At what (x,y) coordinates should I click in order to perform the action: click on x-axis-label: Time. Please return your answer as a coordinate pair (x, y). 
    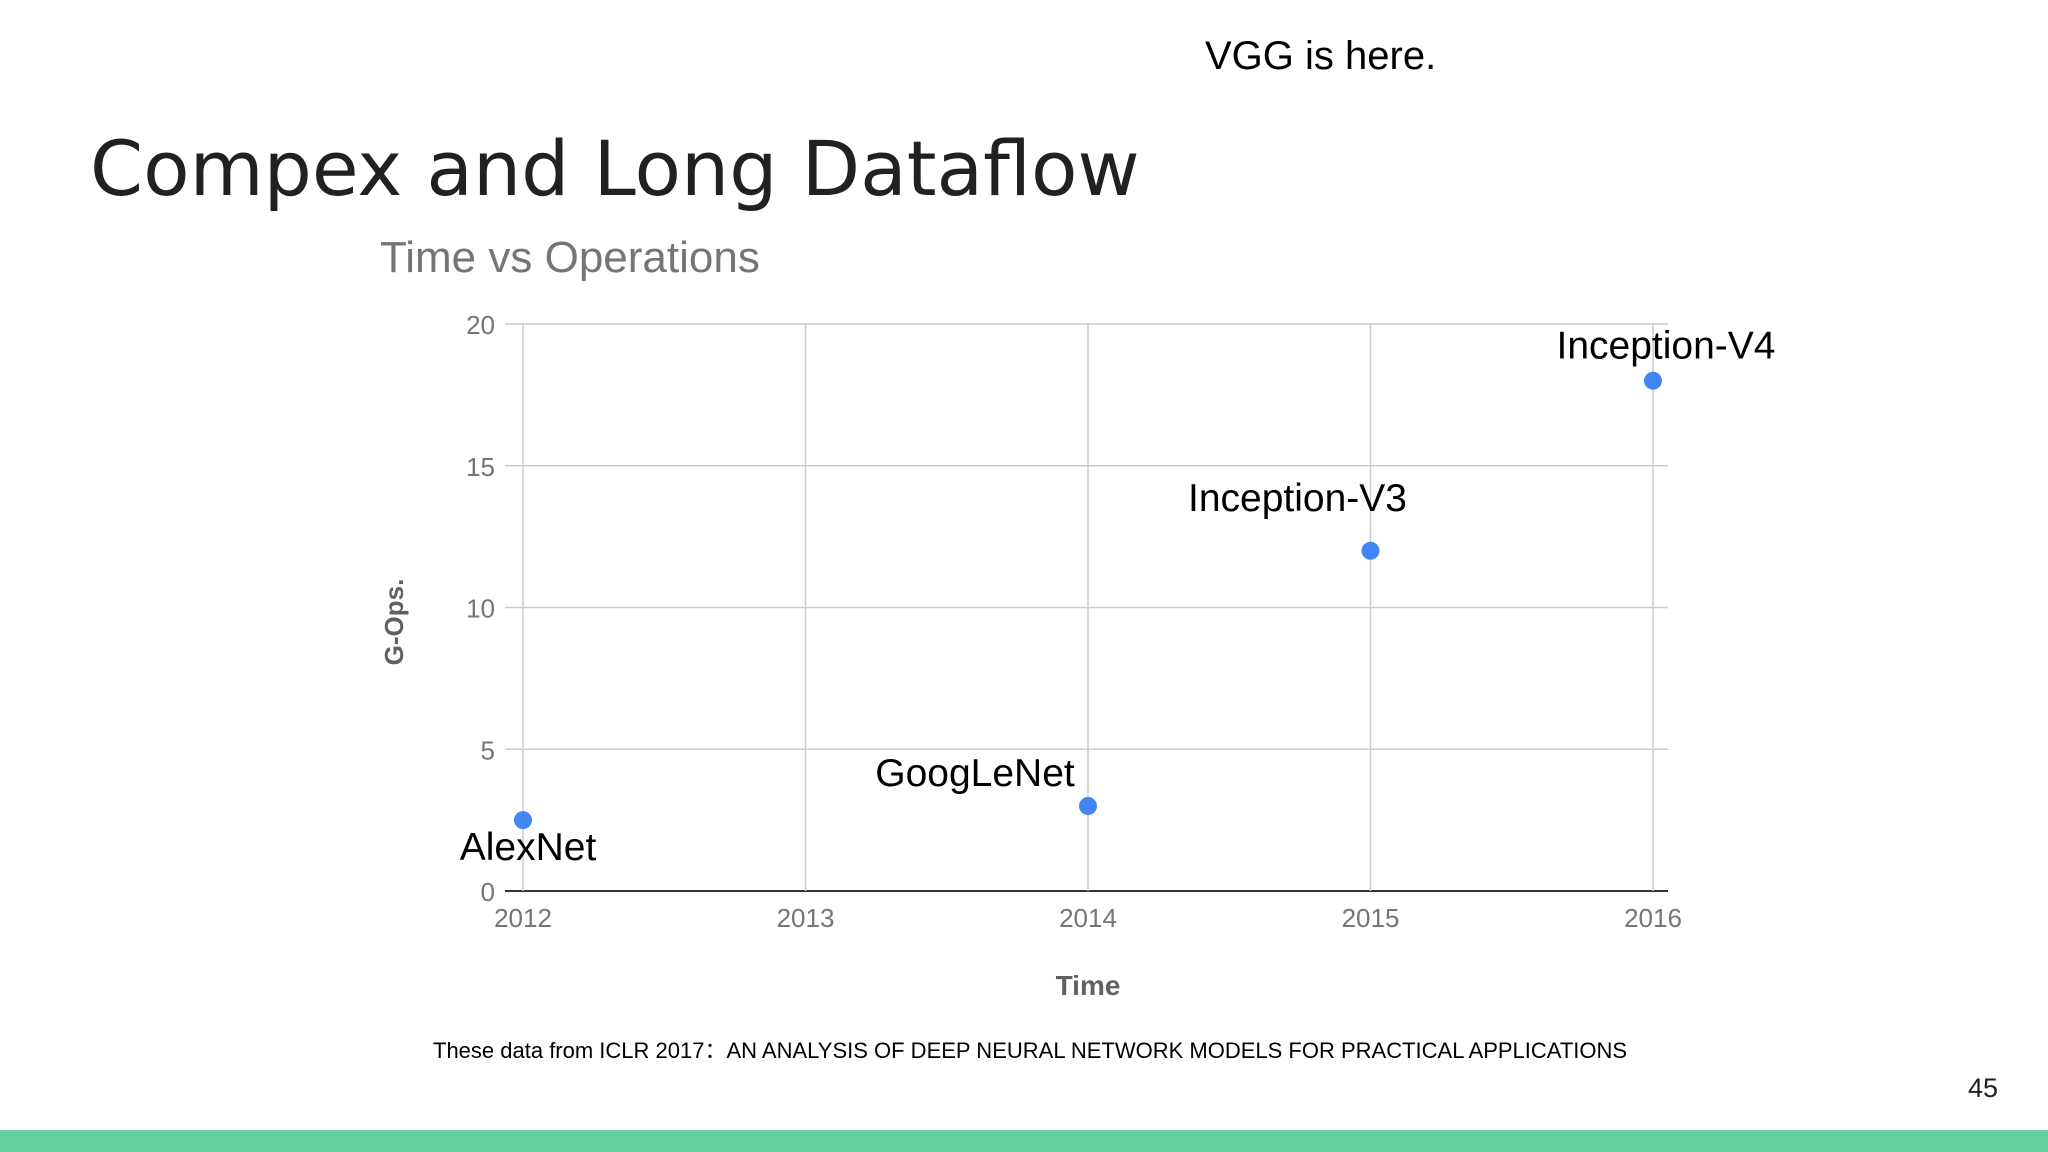
    Looking at the image, I should click on (1088, 985).